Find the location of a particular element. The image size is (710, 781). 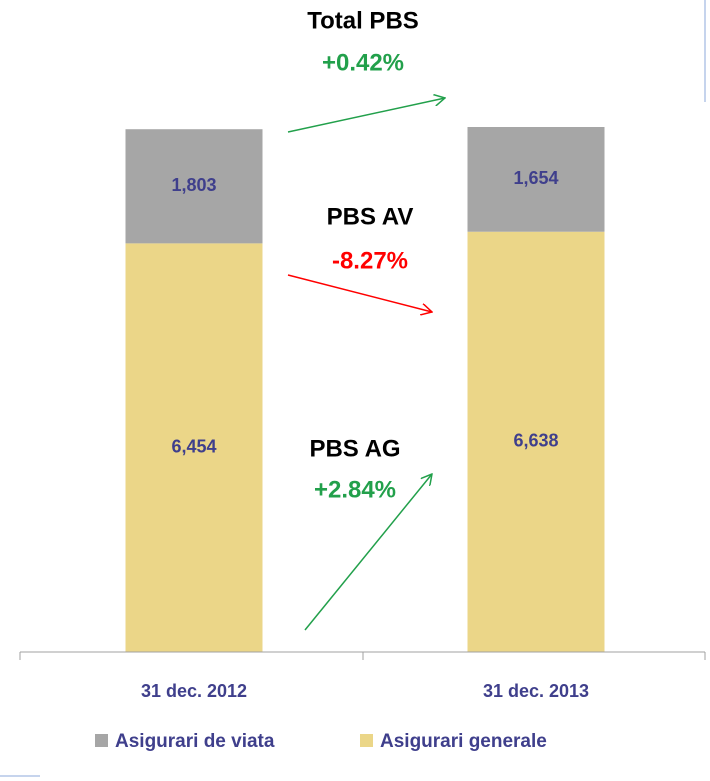

annotation-change: -8.27% is located at coordinates (370, 260).